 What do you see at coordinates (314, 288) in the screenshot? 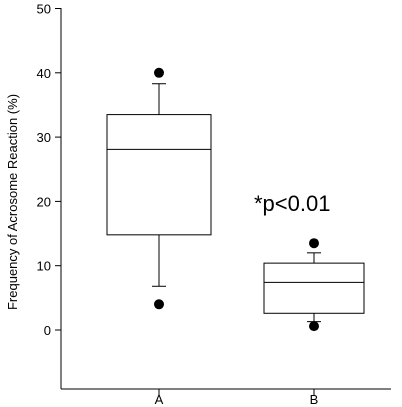
I see `box-B` at bounding box center [314, 288].